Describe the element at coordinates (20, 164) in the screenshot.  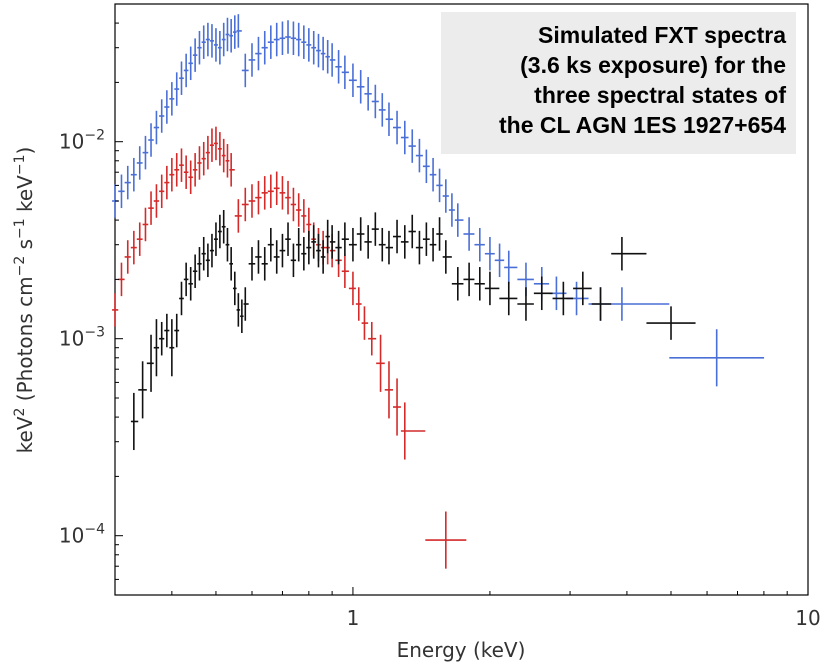
I see `y-label-sup4: −1` at that location.